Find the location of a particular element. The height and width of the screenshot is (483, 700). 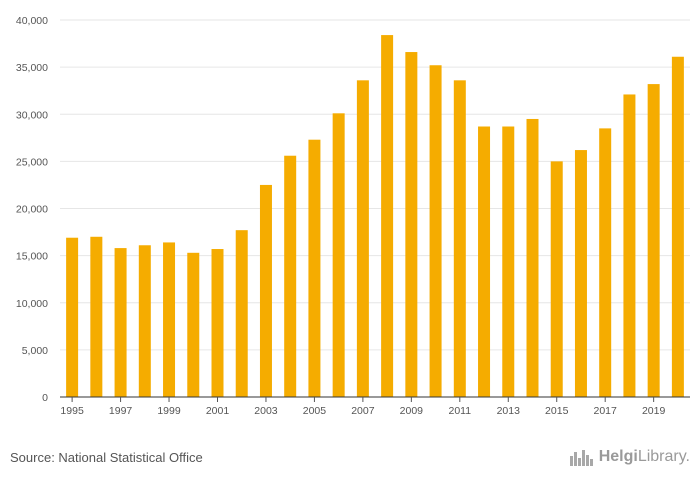

x-tick-label: 2003 is located at coordinates (266, 411).